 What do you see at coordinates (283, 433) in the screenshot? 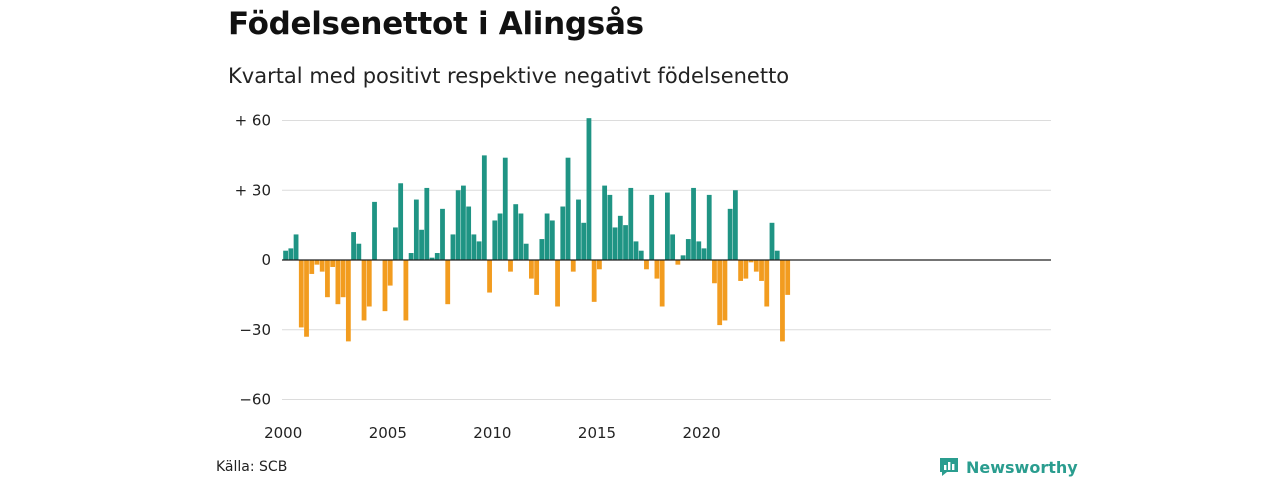
I see `x-tick-label: 2000` at bounding box center [283, 433].